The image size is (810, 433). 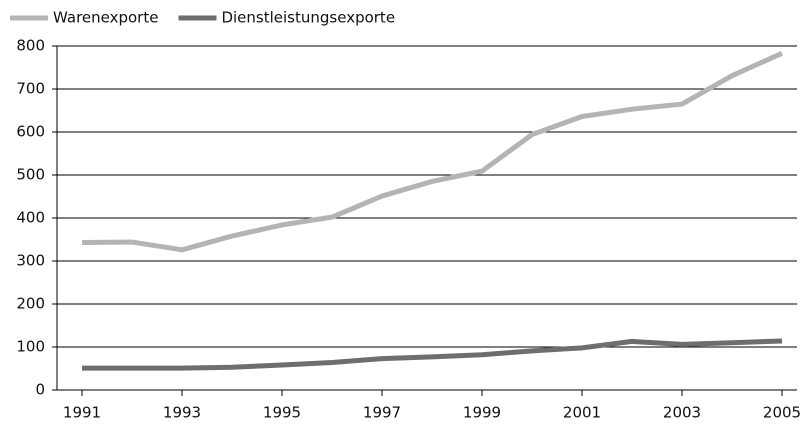 I want to click on legend-label: Dienstleistungsexporte, so click(x=308, y=18).